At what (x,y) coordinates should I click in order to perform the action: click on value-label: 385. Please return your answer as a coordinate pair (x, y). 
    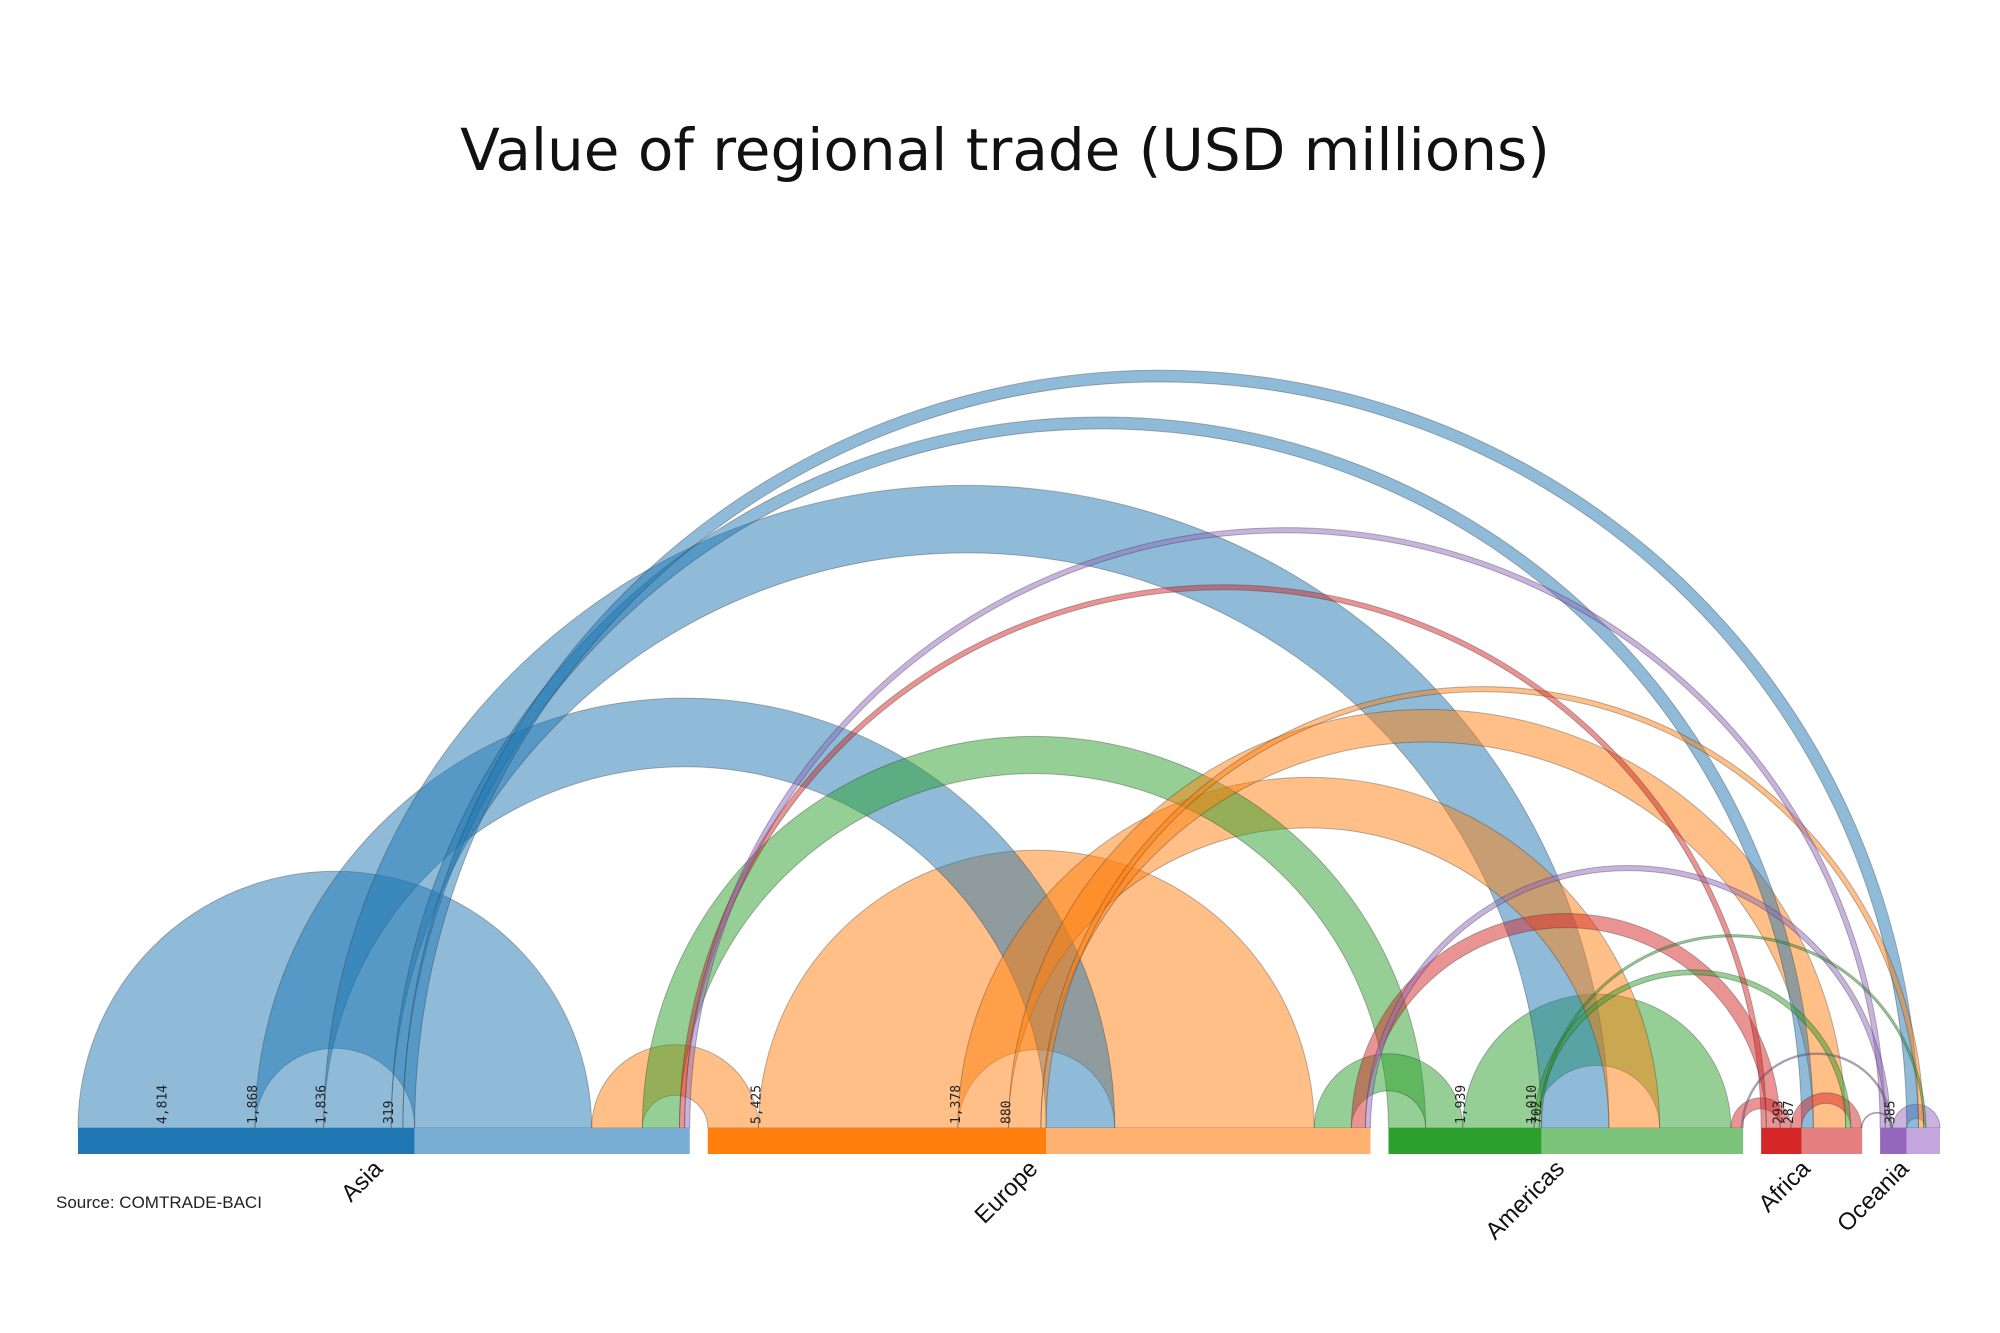
    Looking at the image, I should click on (1891, 1112).